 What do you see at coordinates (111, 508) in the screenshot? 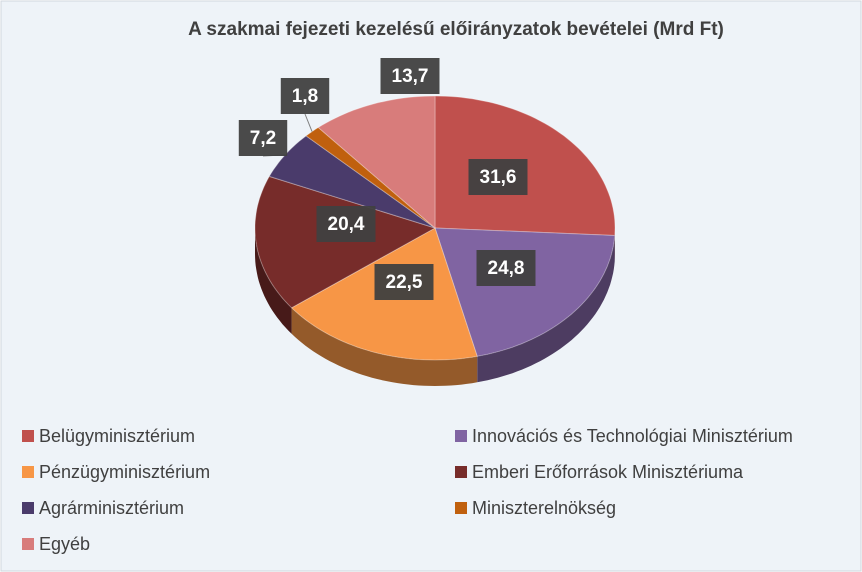
I see `legend-label: Agrárminisztérium` at bounding box center [111, 508].